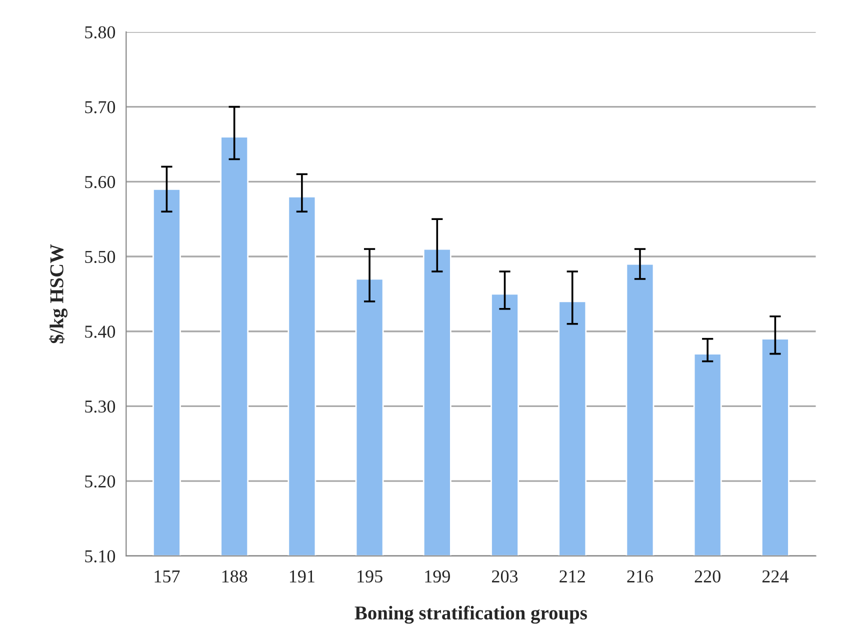 The width and height of the screenshot is (841, 639). What do you see at coordinates (470, 615) in the screenshot?
I see `x-axis-title: Boning stratification groups` at bounding box center [470, 615].